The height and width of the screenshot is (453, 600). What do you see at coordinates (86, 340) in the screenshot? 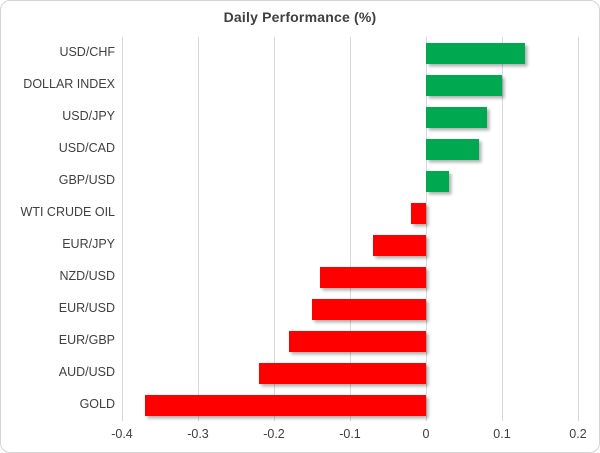
I see `category-label: EUR/GBP` at bounding box center [86, 340].